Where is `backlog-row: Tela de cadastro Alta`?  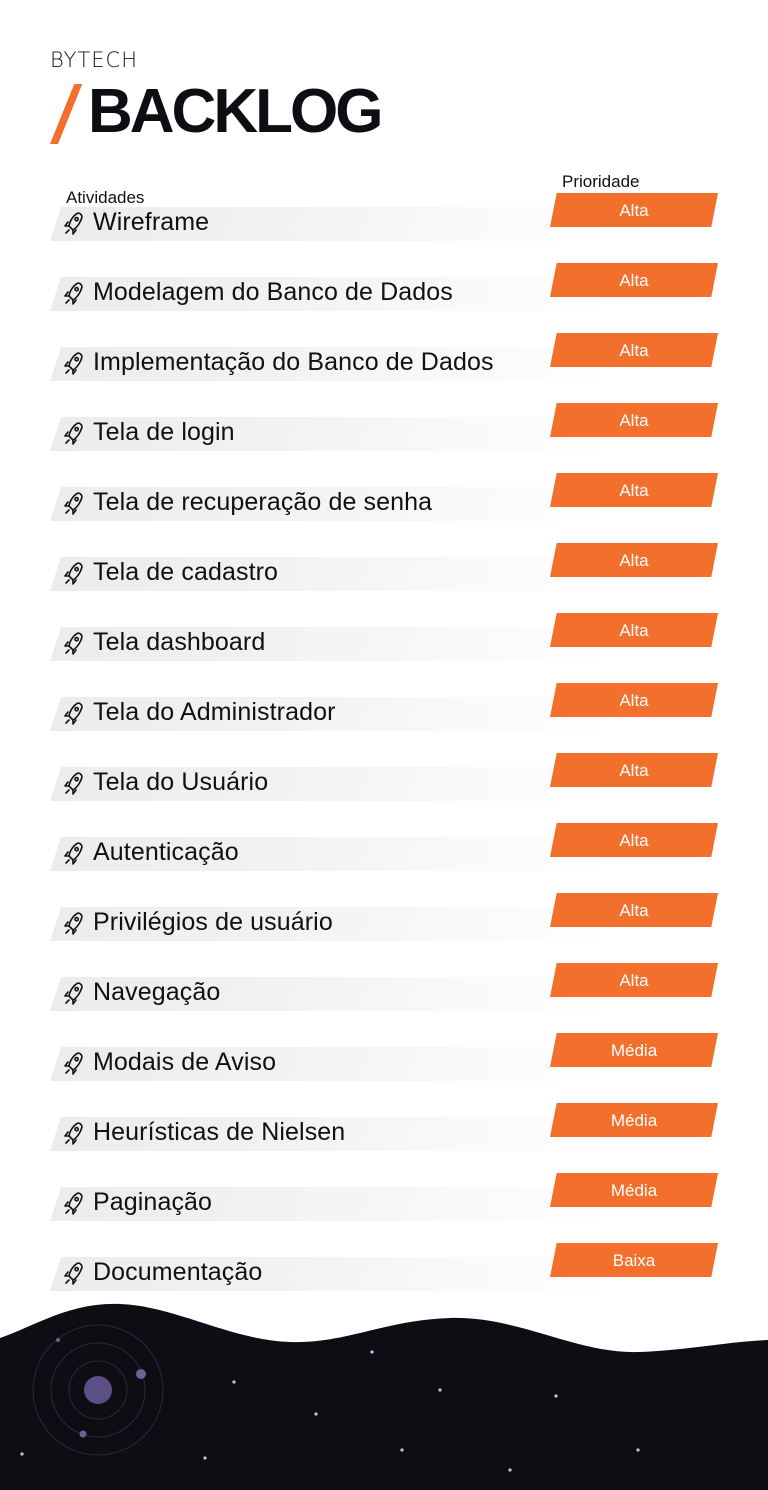 backlog-row: Tela de cadastro Alta is located at coordinates (384, 567).